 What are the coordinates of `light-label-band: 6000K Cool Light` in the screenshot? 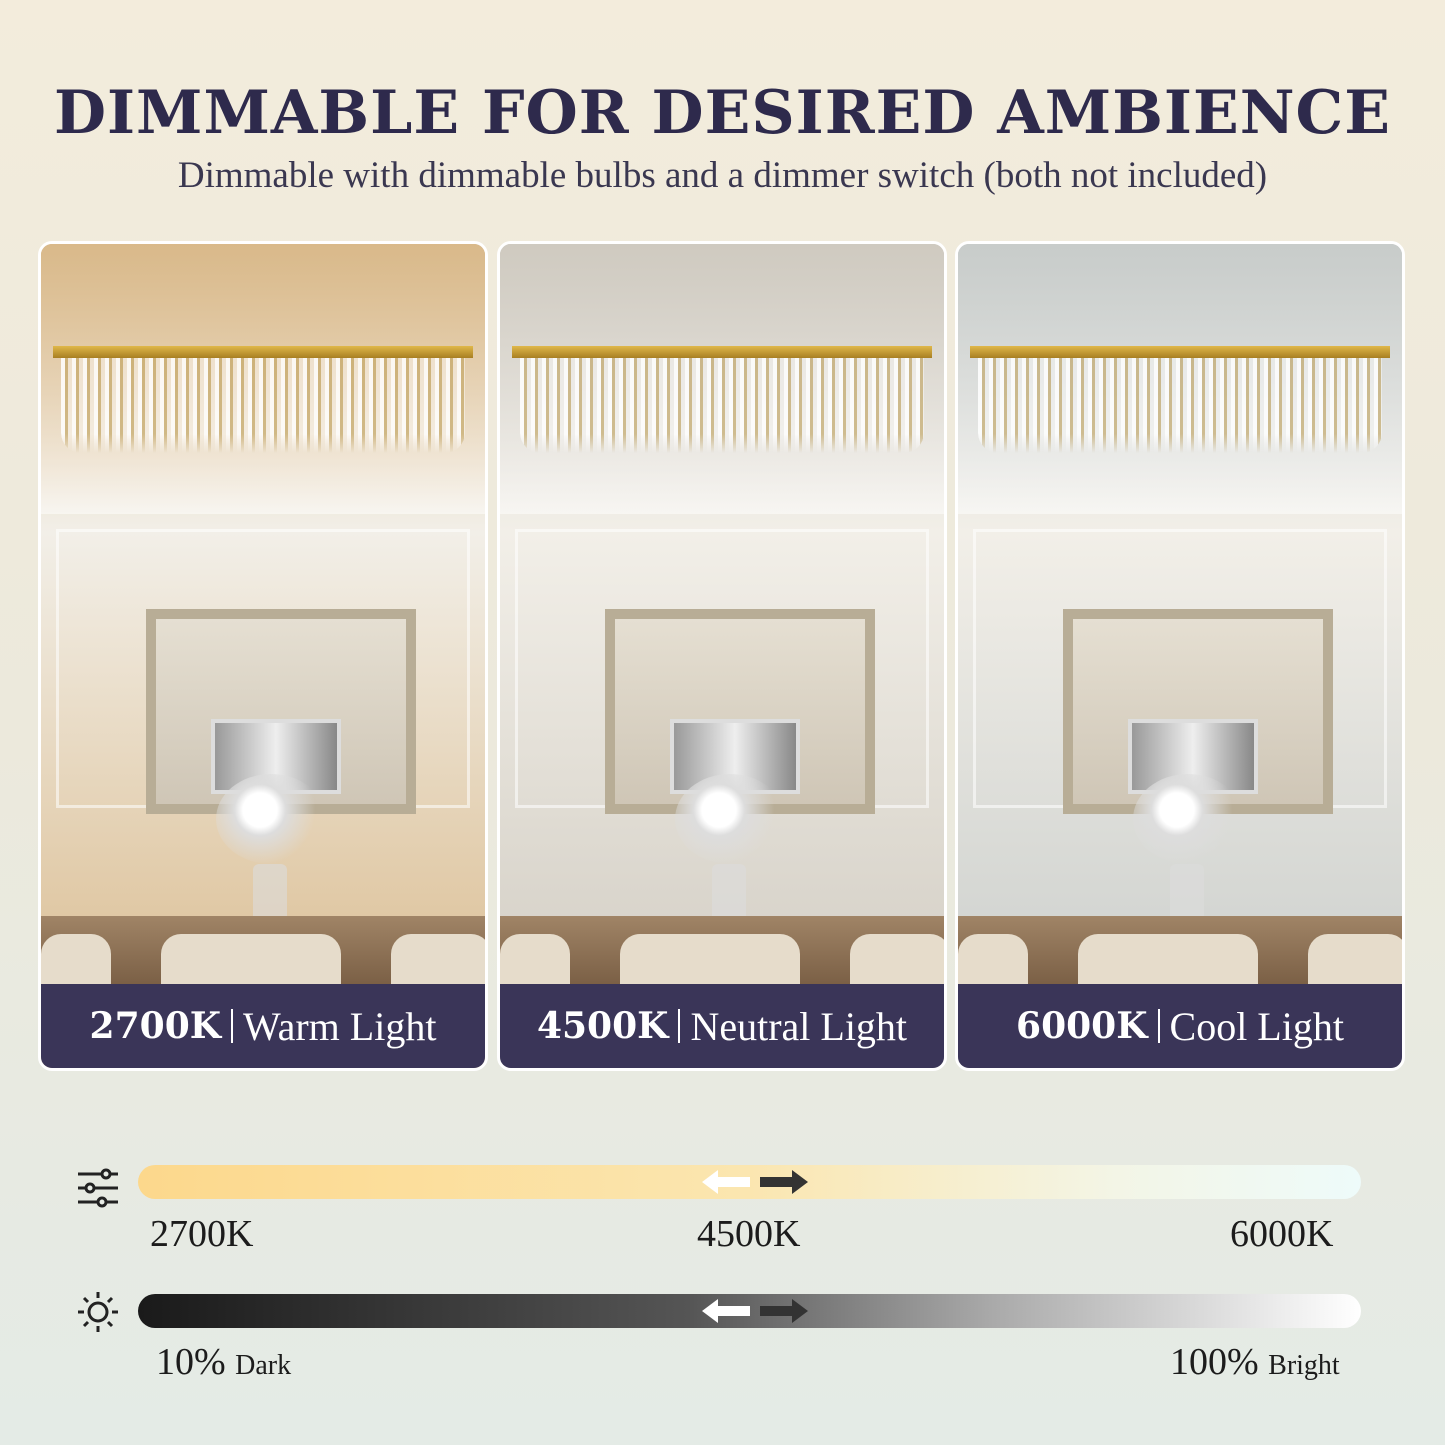 It's located at (1180, 1026).